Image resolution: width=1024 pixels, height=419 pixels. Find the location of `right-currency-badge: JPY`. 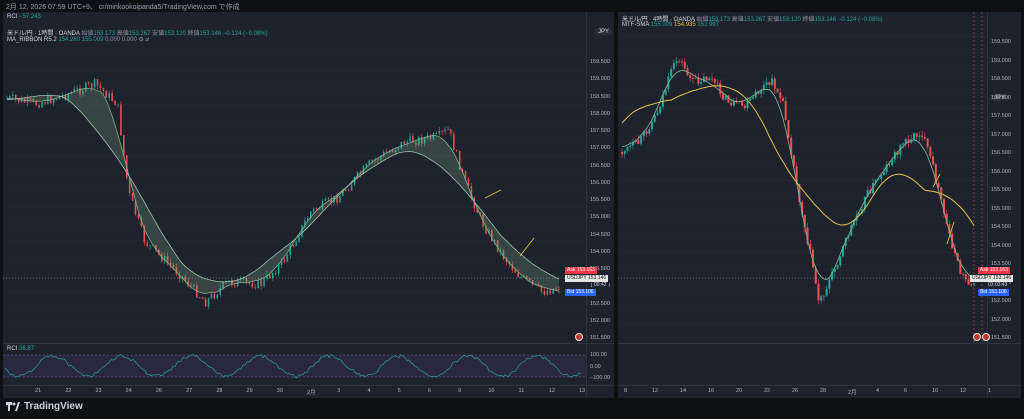

right-currency-badge: JPY is located at coordinates (1000, 98).